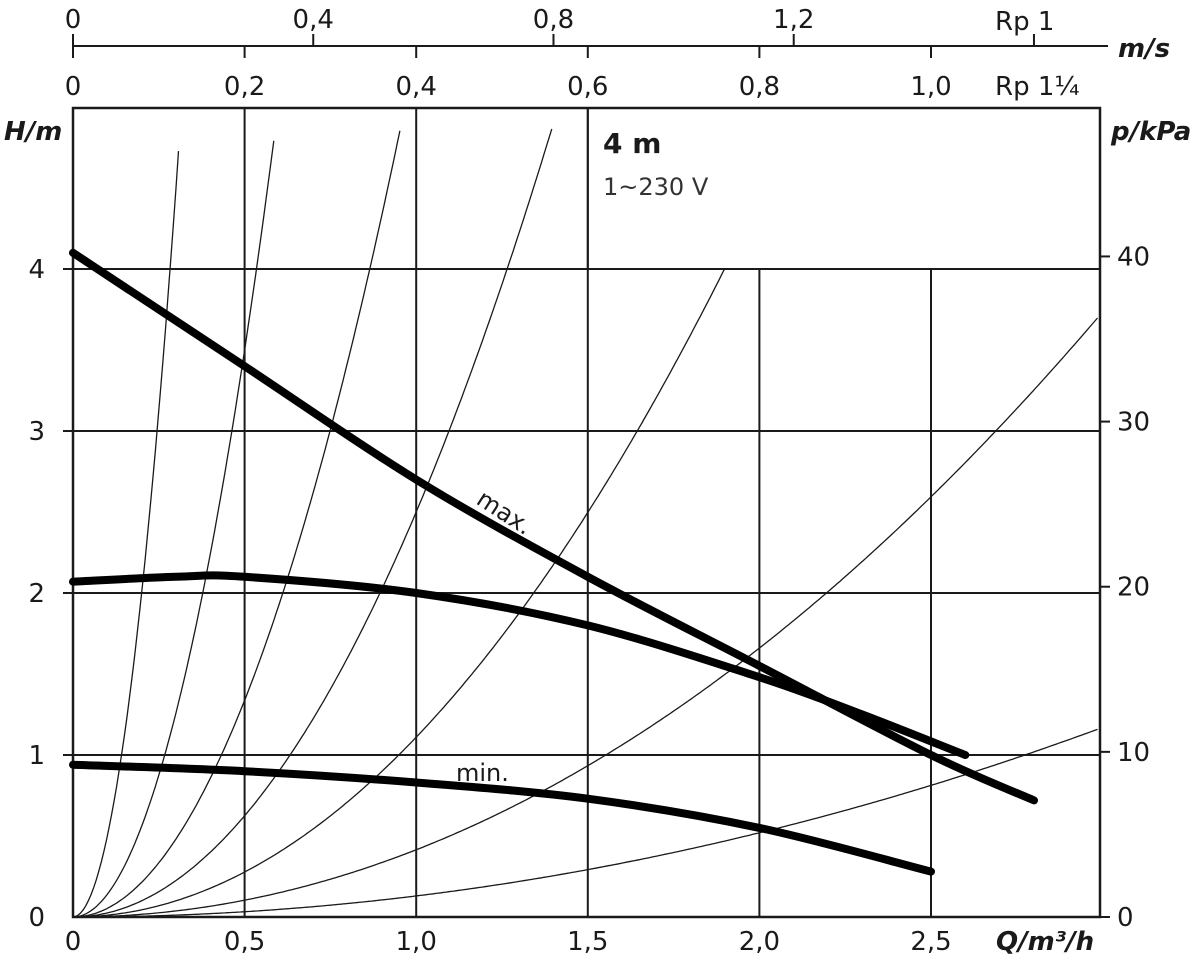  Describe the element at coordinates (759, 87) in the screenshot. I see `velocity-tick-label-rp1-quarter: 0,8` at that location.